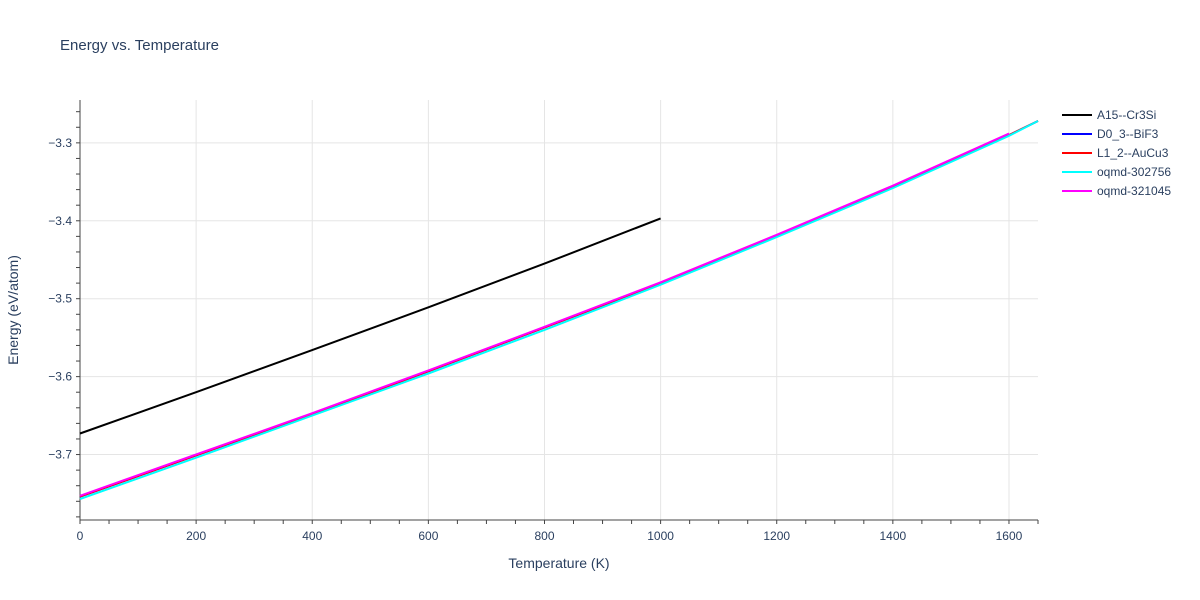 This screenshot has width=1200, height=600. Describe the element at coordinates (776, 536) in the screenshot. I see `x-tick-label: 1200` at that location.